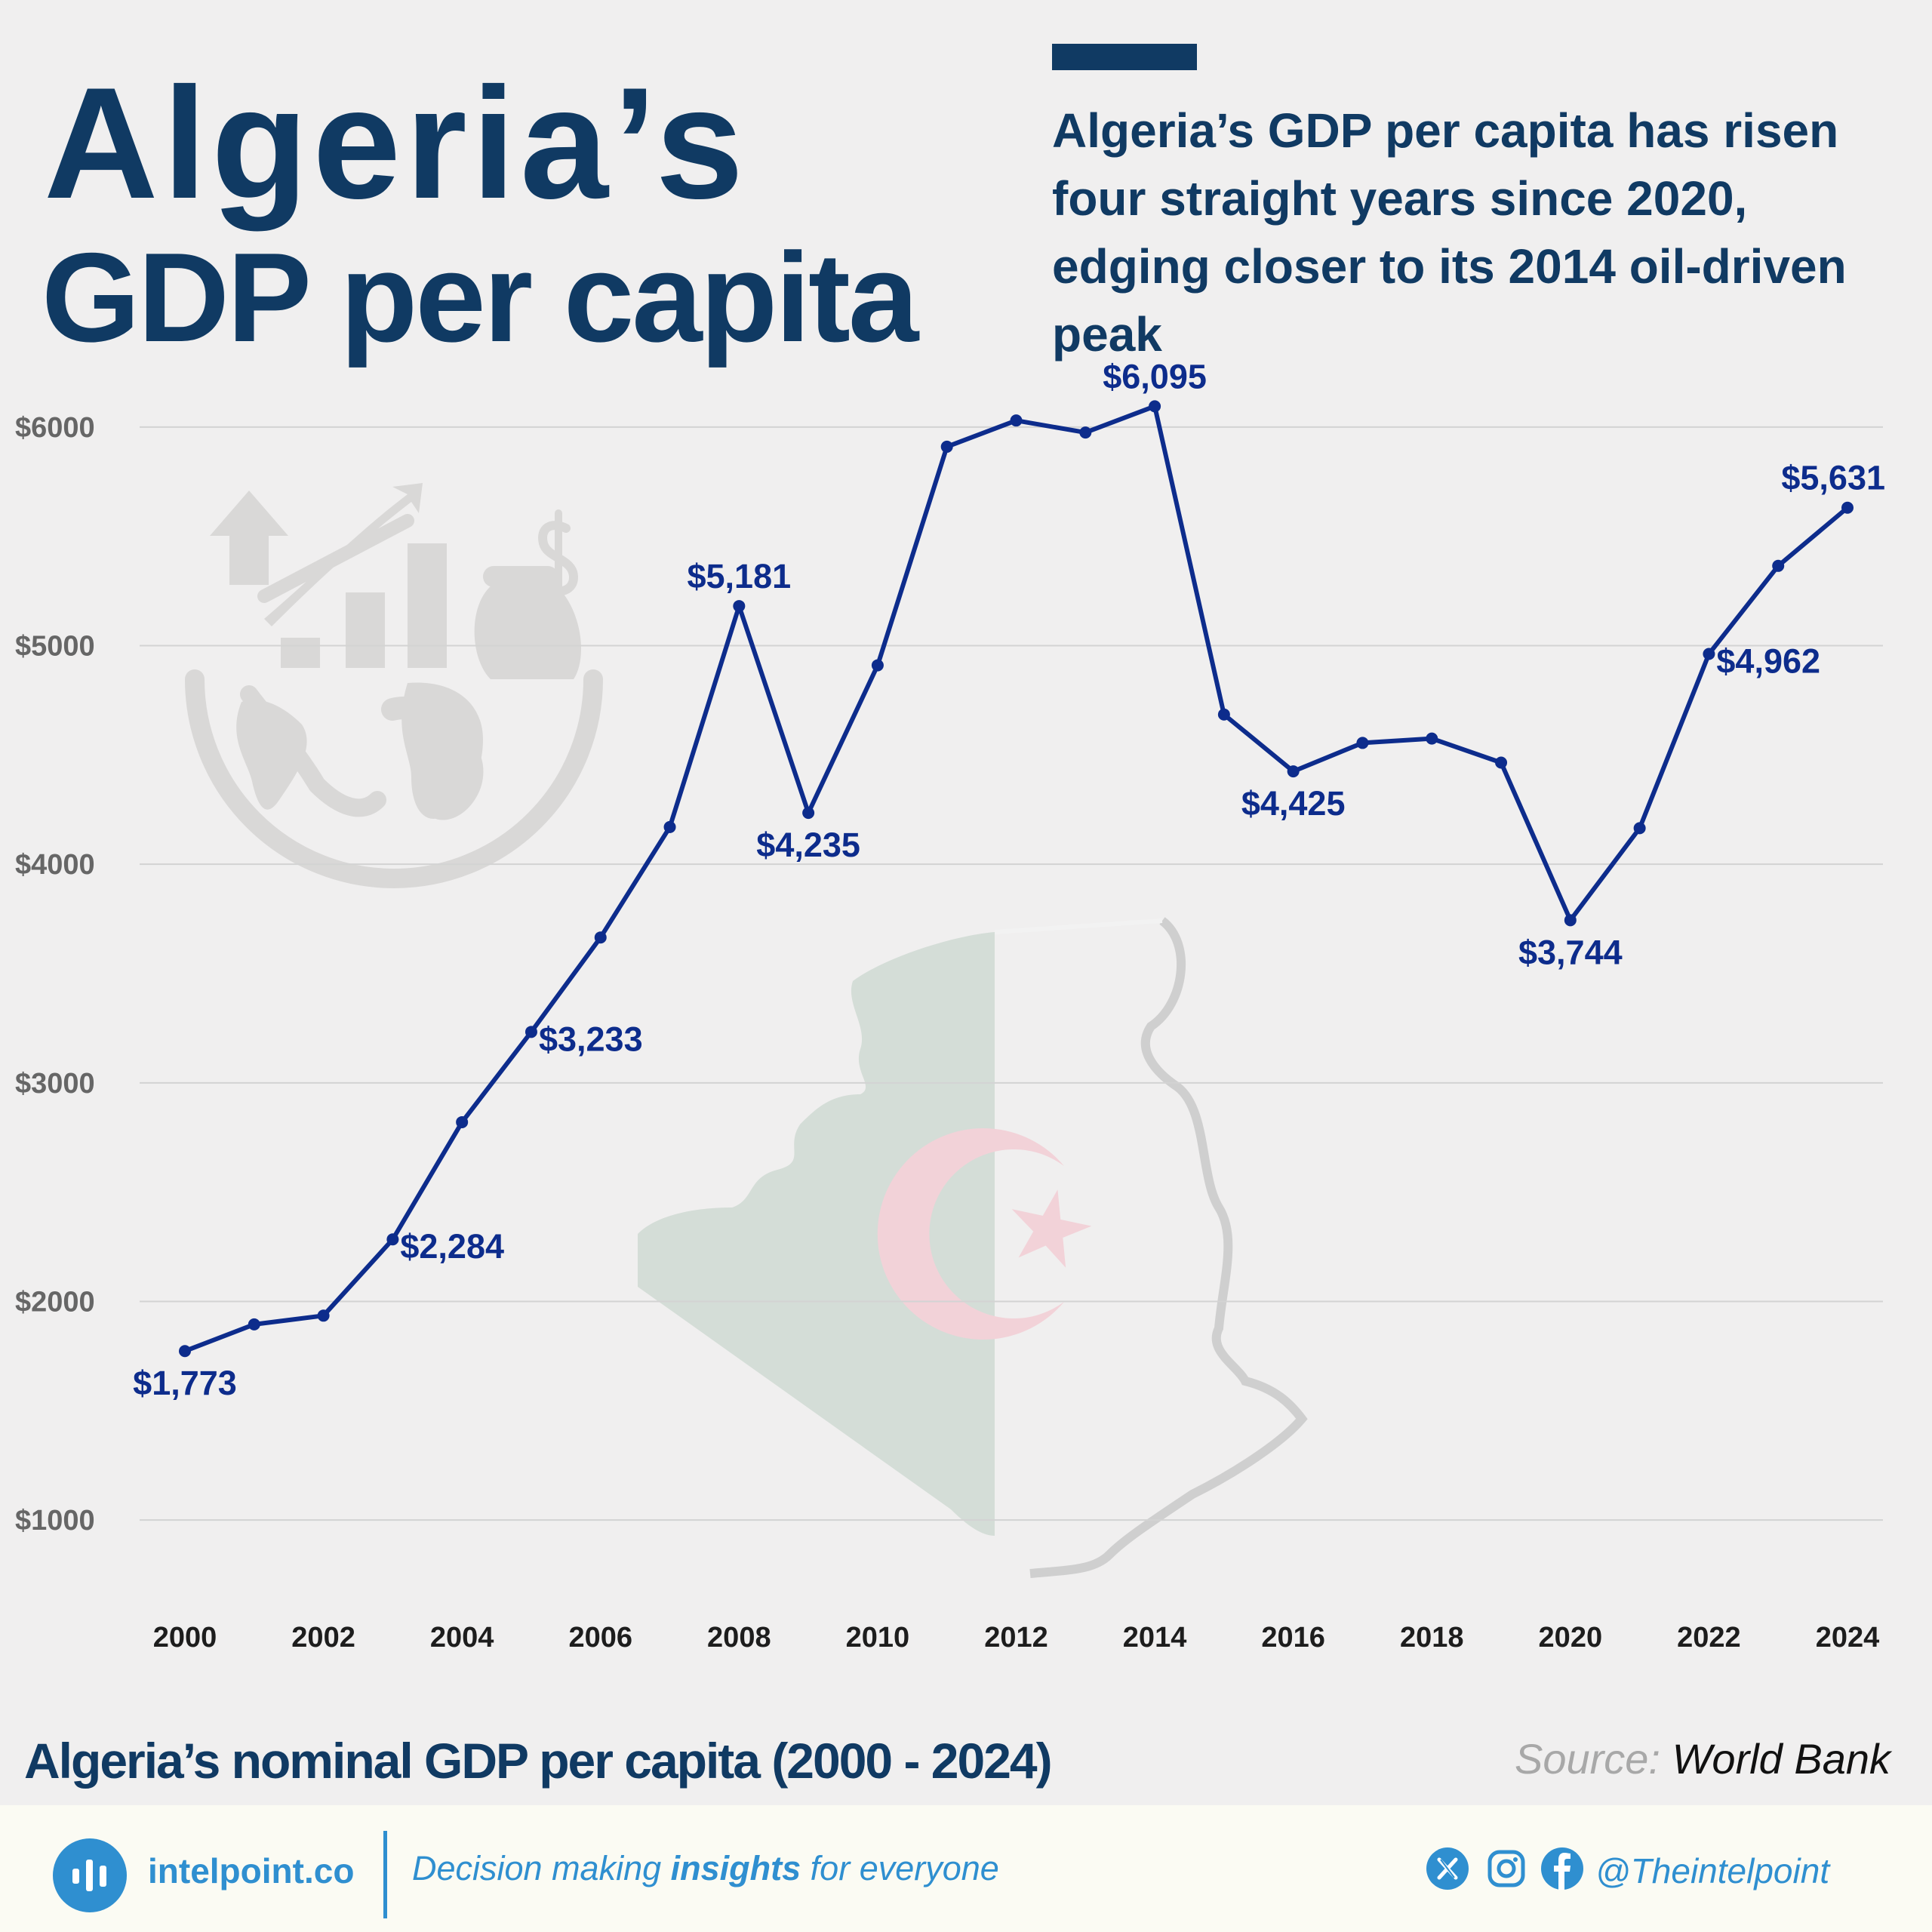 Image resolution: width=1932 pixels, height=1932 pixels. What do you see at coordinates (740, 576) in the screenshot?
I see `data-label: $5,181` at bounding box center [740, 576].